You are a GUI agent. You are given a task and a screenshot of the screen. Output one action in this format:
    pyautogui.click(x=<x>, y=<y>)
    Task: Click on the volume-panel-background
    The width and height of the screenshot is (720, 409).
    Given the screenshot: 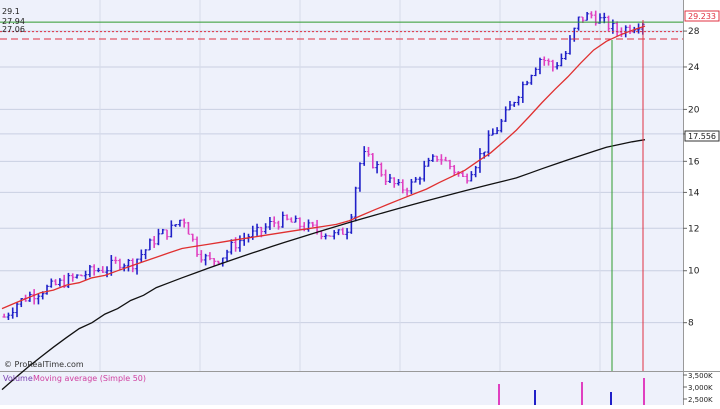 What is the action you would take?
    pyautogui.click(x=341, y=388)
    